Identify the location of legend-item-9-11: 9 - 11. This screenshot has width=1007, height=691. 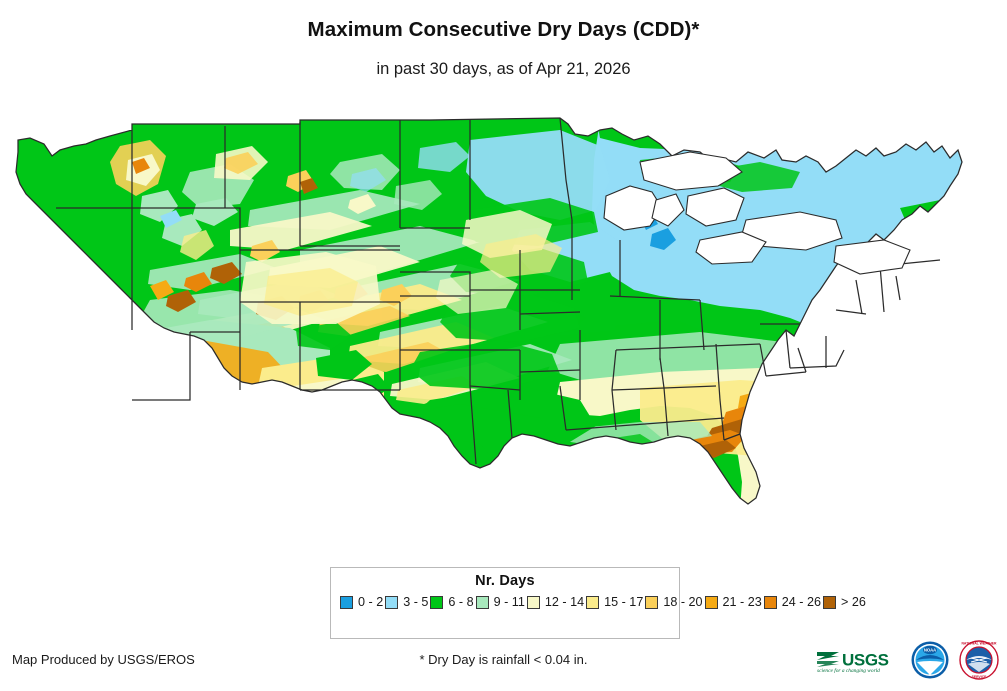
(500, 602).